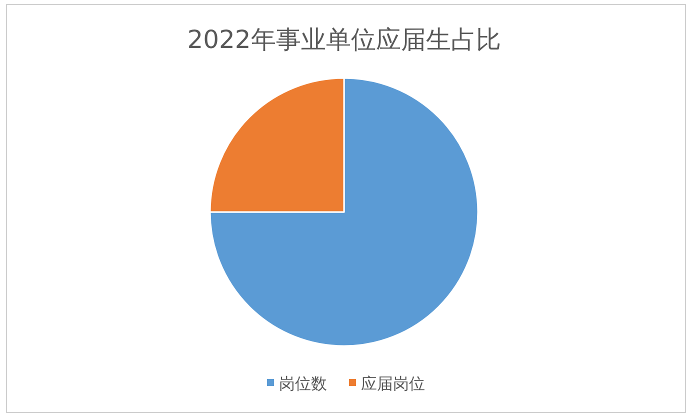 This screenshot has height=419, width=692. Describe the element at coordinates (344, 39) in the screenshot. I see `title: 2022年事业单位应届生占比` at that location.